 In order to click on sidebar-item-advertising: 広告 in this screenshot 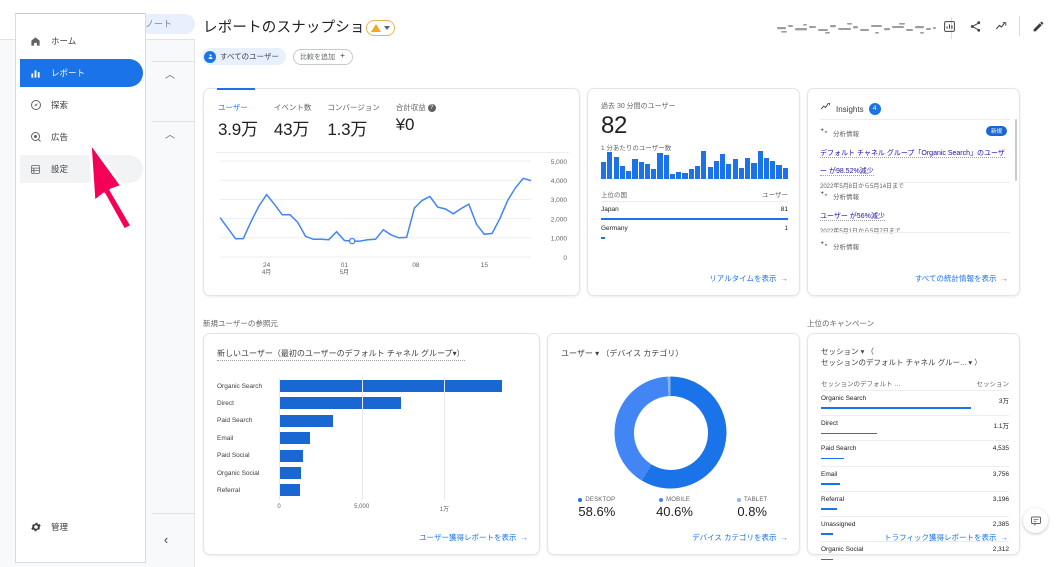, I will do `click(81, 137)`.